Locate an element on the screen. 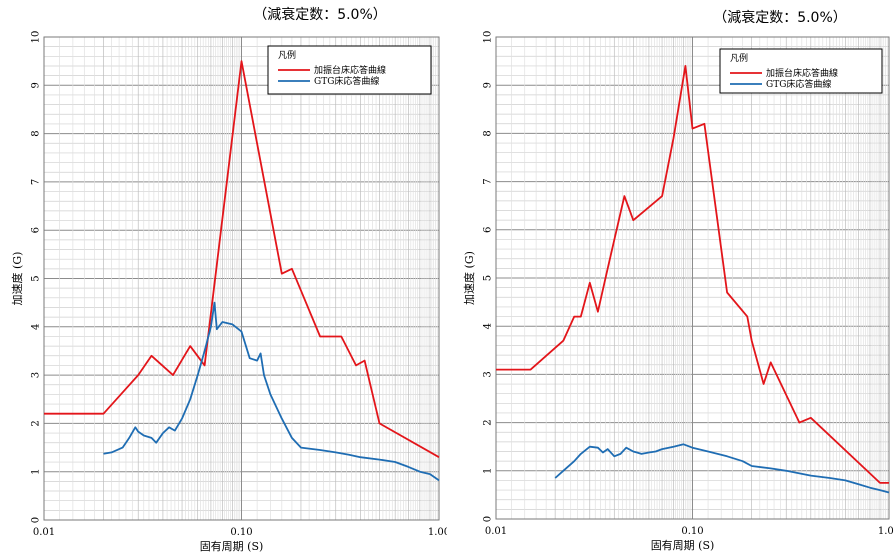 This screenshot has height=556, width=894. legend-box is located at coordinates (801, 71).